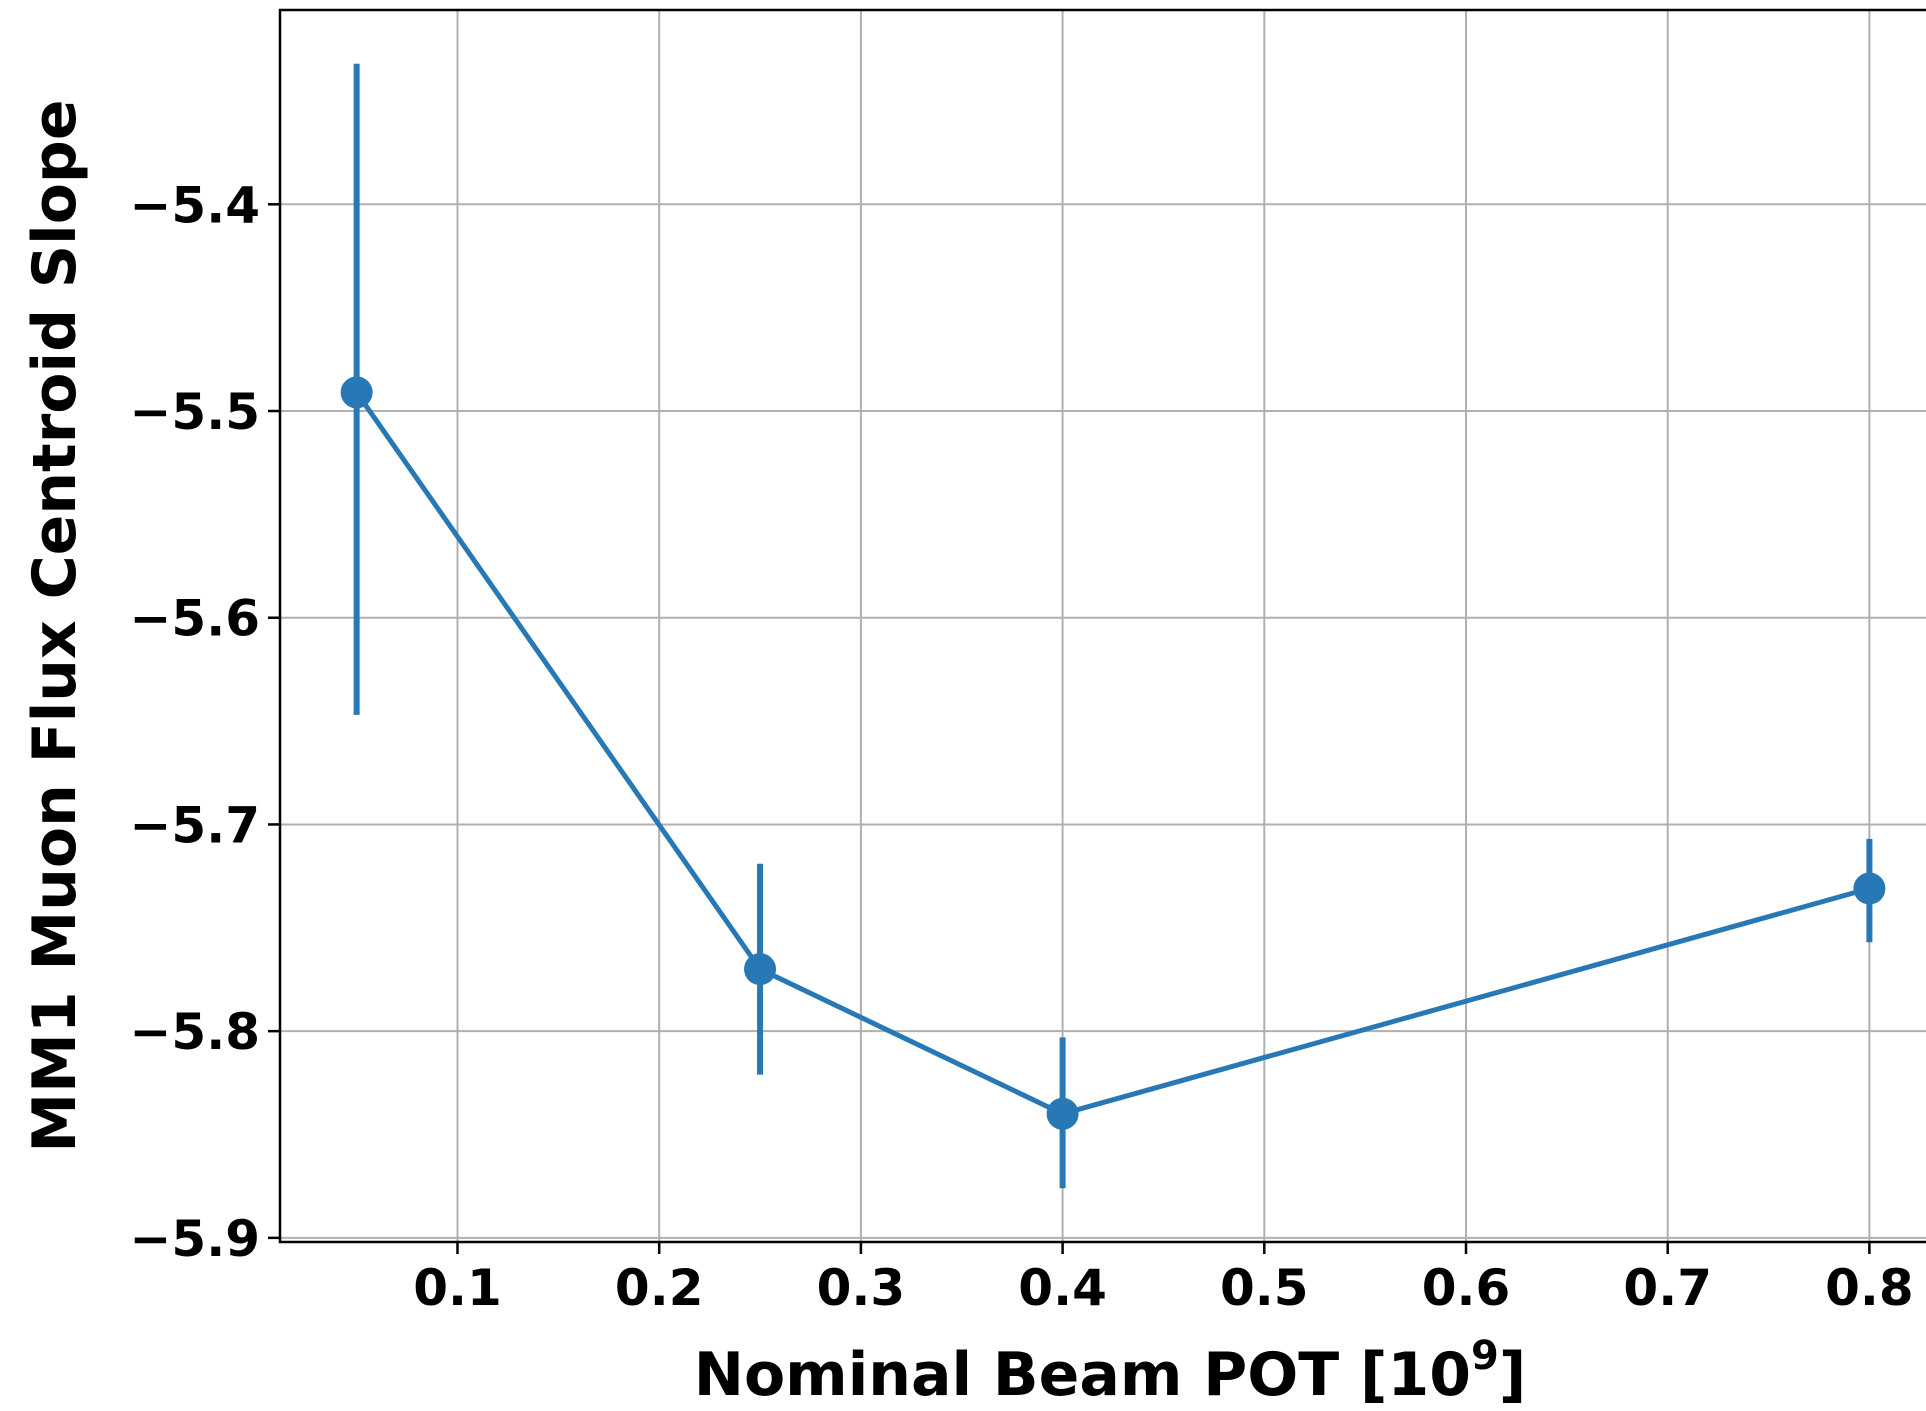 The width and height of the screenshot is (1926, 1411). What do you see at coordinates (1667, 1288) in the screenshot?
I see `x-tick-label: 0.7` at bounding box center [1667, 1288].